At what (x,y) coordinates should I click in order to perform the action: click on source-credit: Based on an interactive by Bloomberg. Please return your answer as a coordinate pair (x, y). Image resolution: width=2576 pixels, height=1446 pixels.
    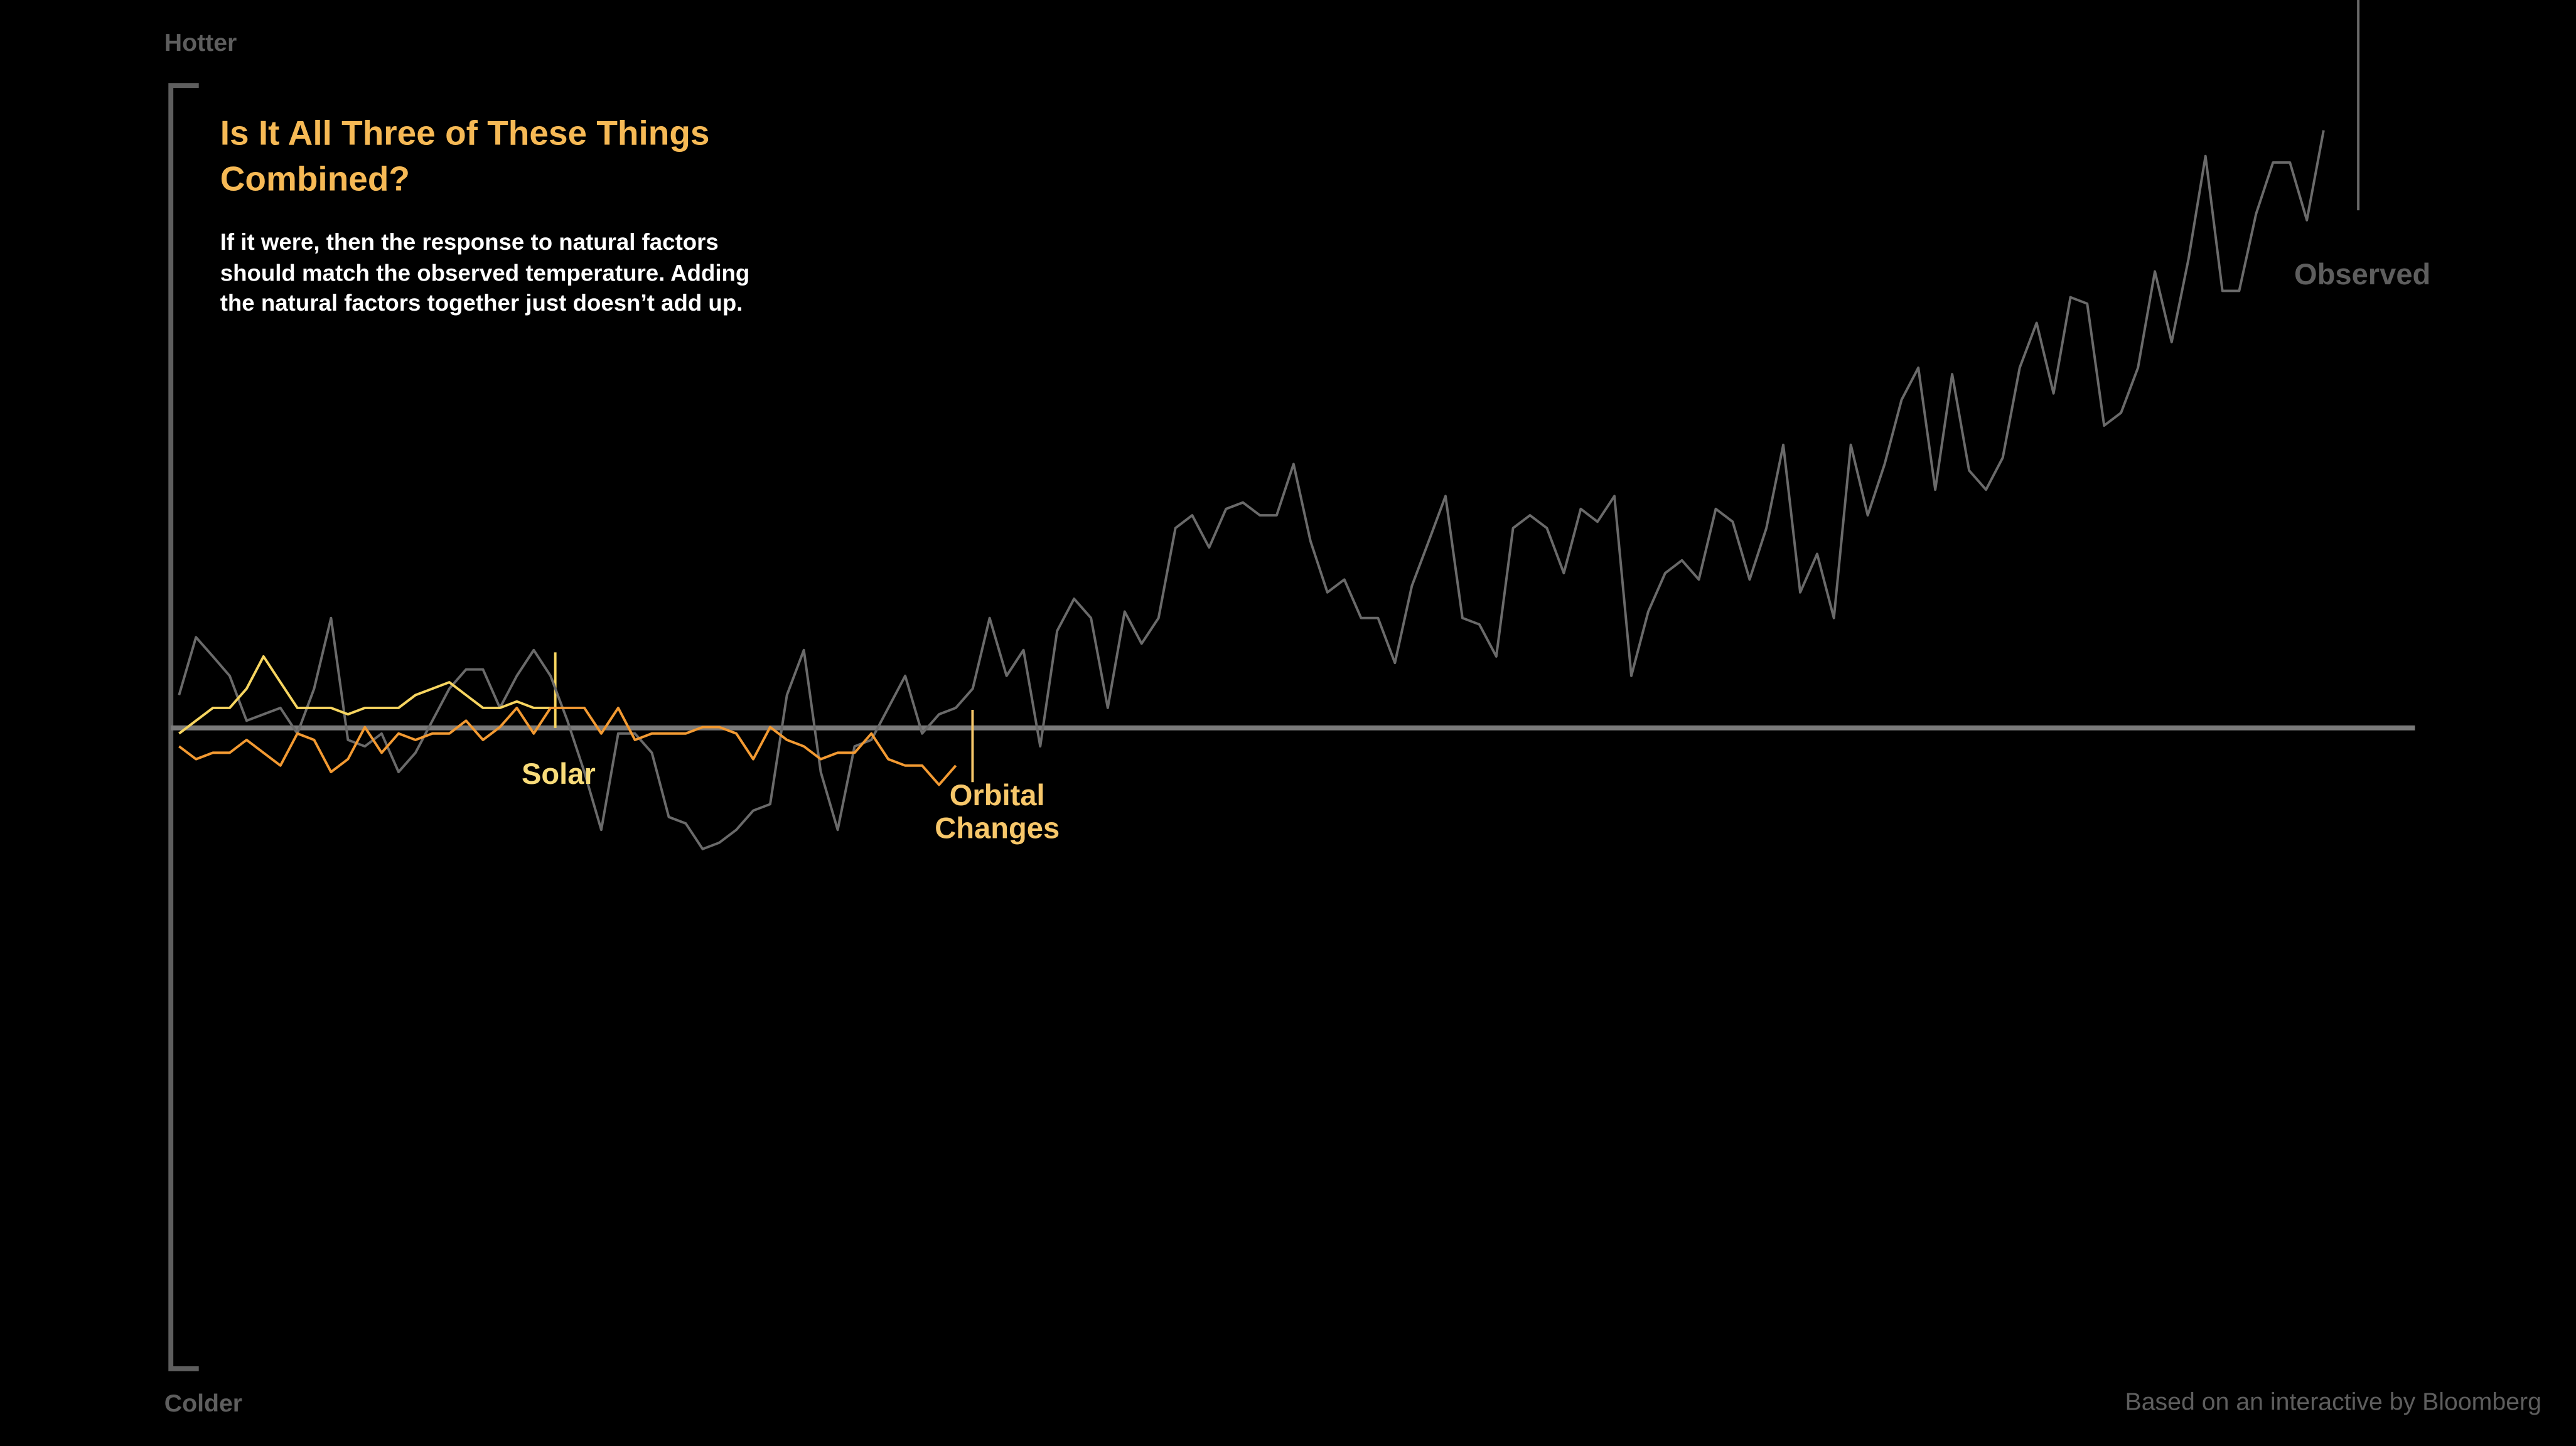
    Looking at the image, I should click on (2333, 1402).